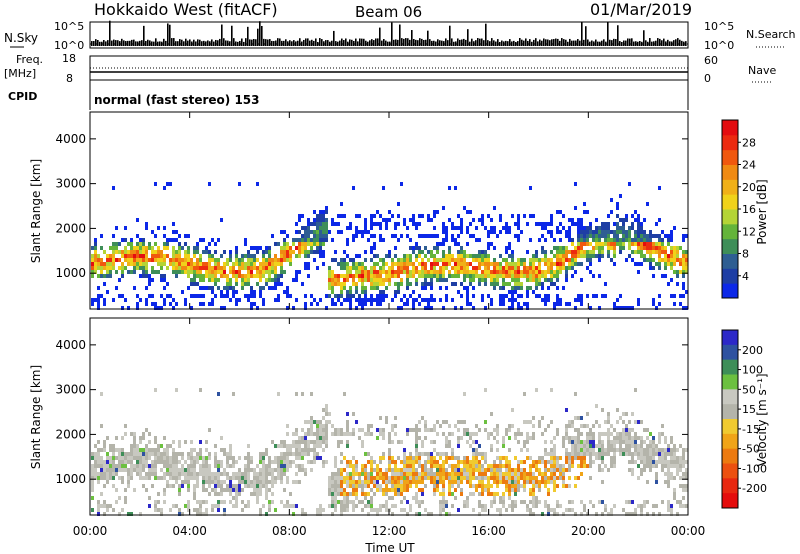 The width and height of the screenshot is (800, 554). I want to click on nsky-bars, so click(389, 33).